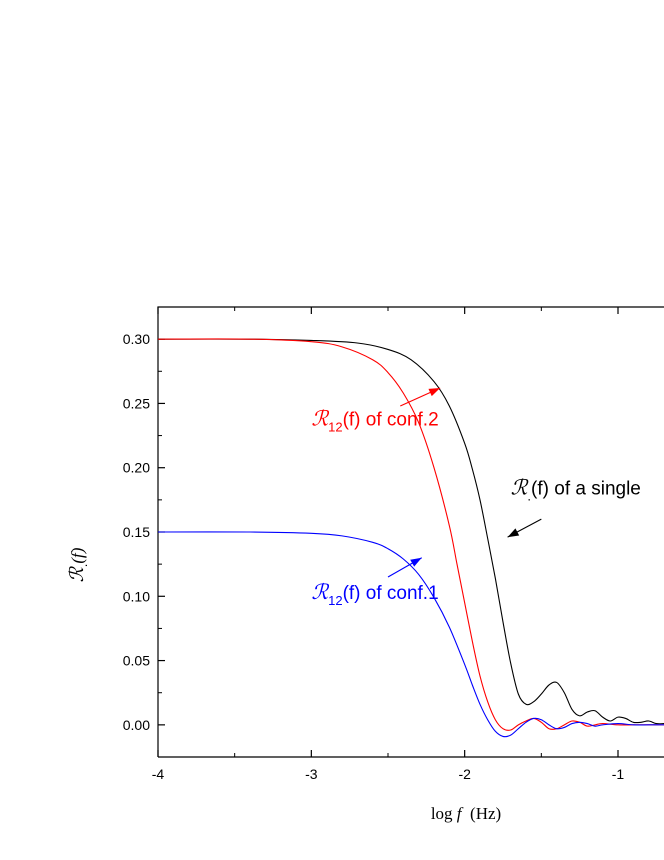  What do you see at coordinates (391, 593) in the screenshot?
I see `annotation-text: (f) of conf.1` at bounding box center [391, 593].